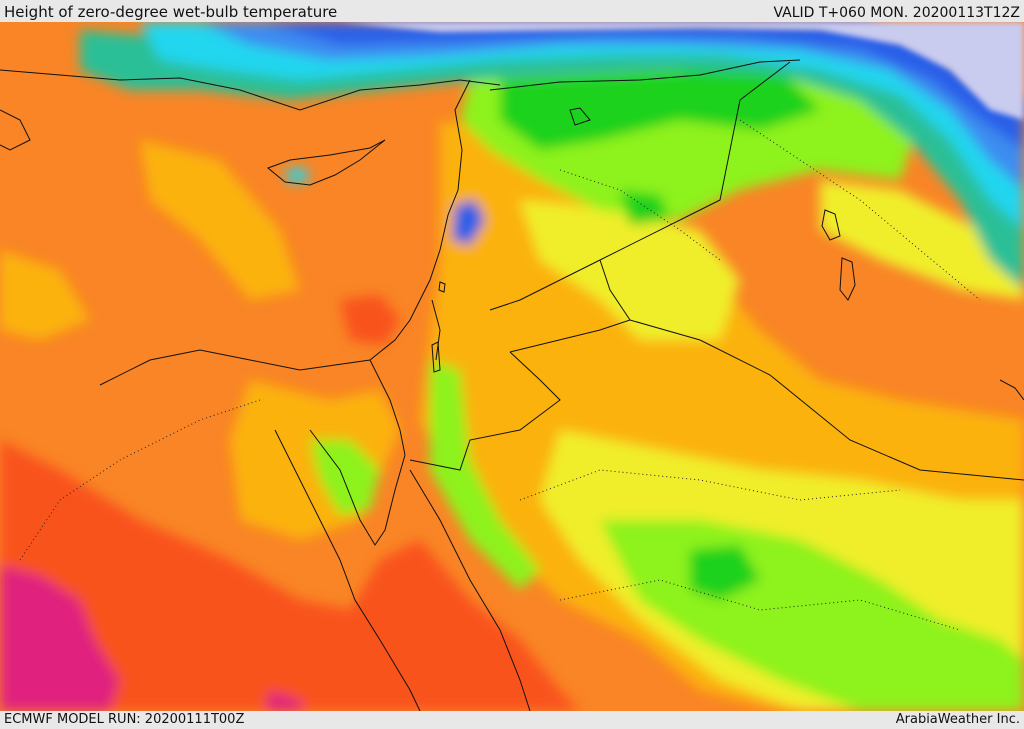  Describe the element at coordinates (370, 320) in the screenshot. I see `field-red-orange-med` at that location.